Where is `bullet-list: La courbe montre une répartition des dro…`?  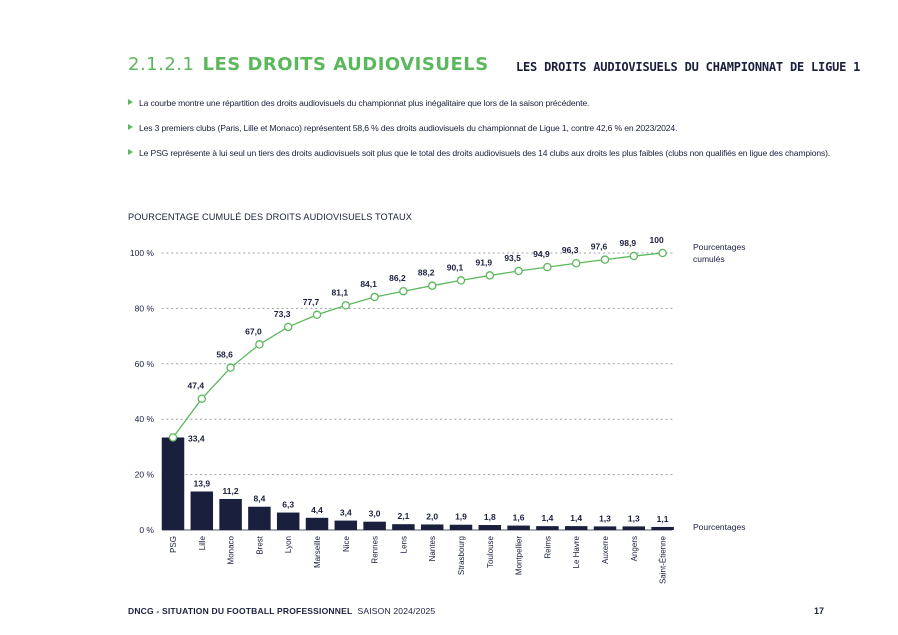 bullet-list: La courbe montre une répartition des dro… is located at coordinates (479, 135).